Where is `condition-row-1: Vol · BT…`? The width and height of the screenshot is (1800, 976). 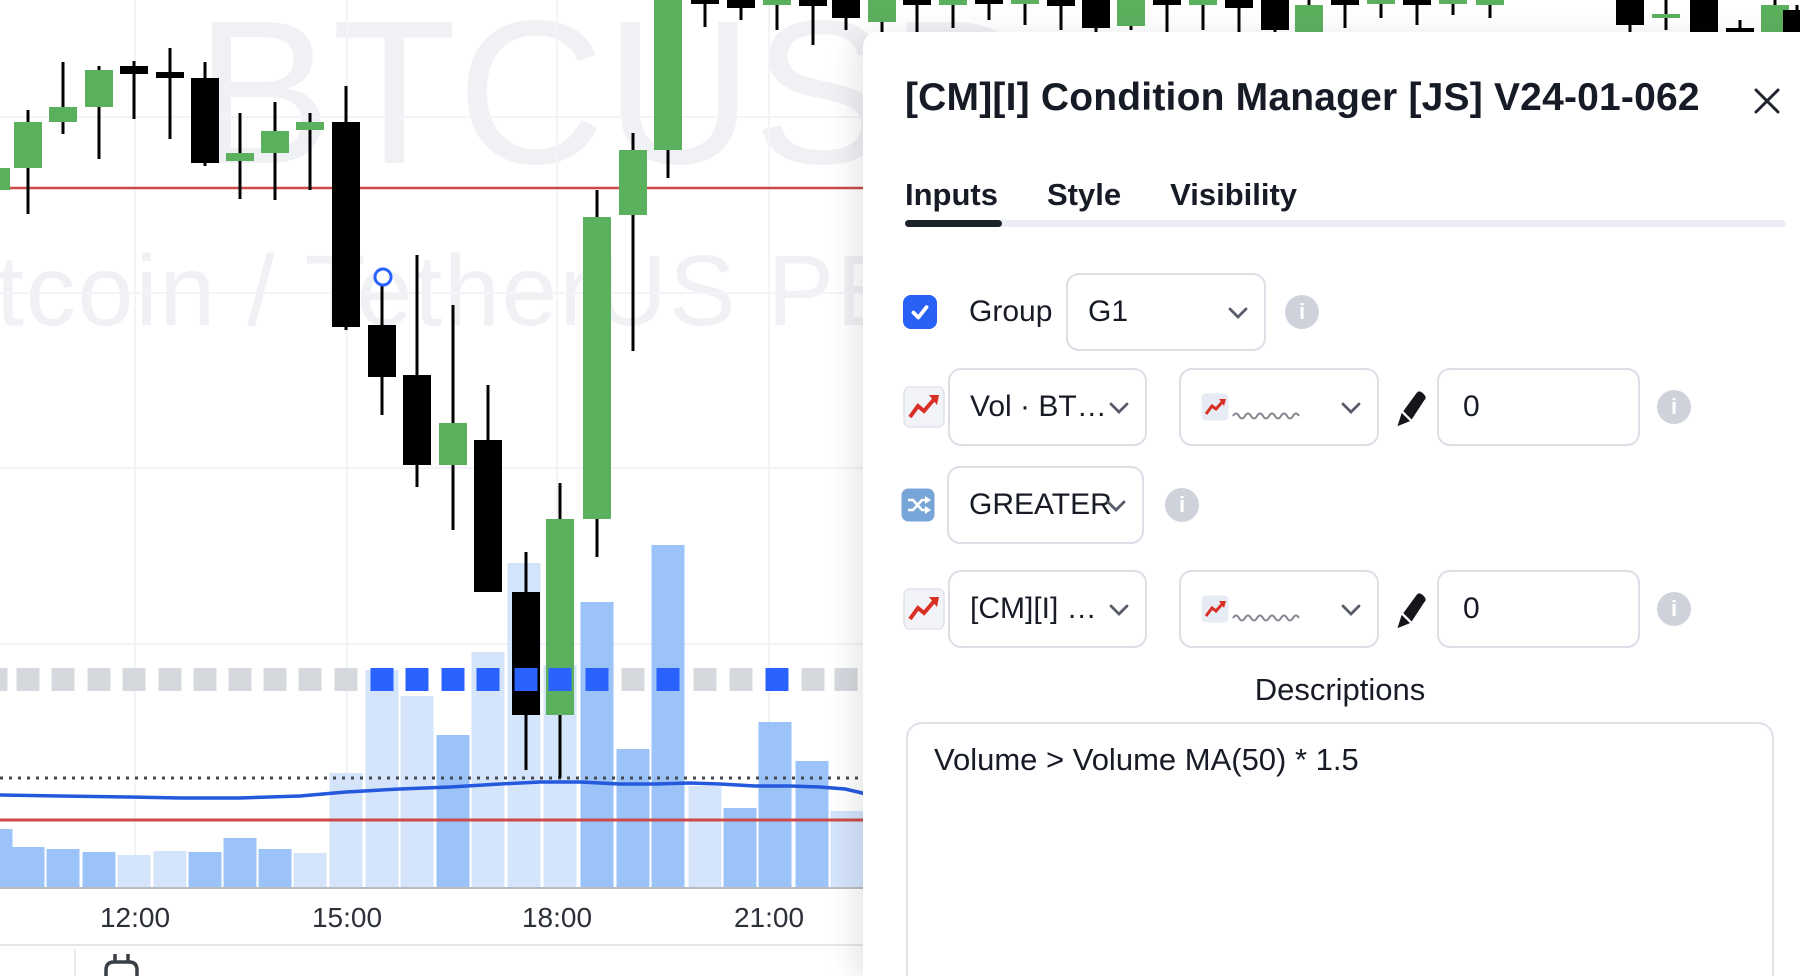
condition-row-1: Vol · BT… is located at coordinates (1331, 407).